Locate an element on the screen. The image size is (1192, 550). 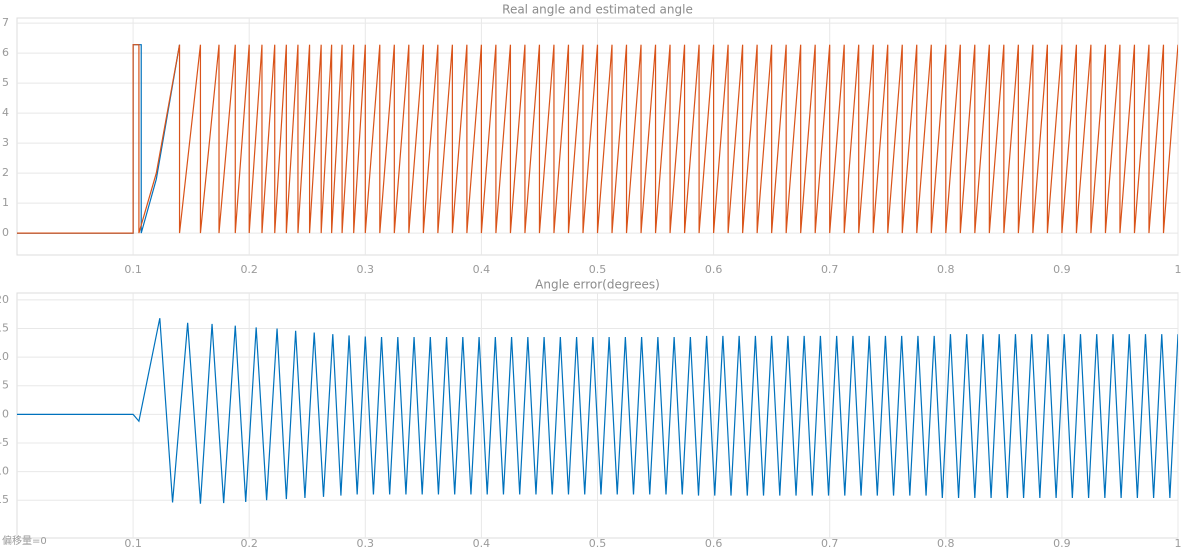
y-tick-label: 10 is located at coordinates (4, 356).